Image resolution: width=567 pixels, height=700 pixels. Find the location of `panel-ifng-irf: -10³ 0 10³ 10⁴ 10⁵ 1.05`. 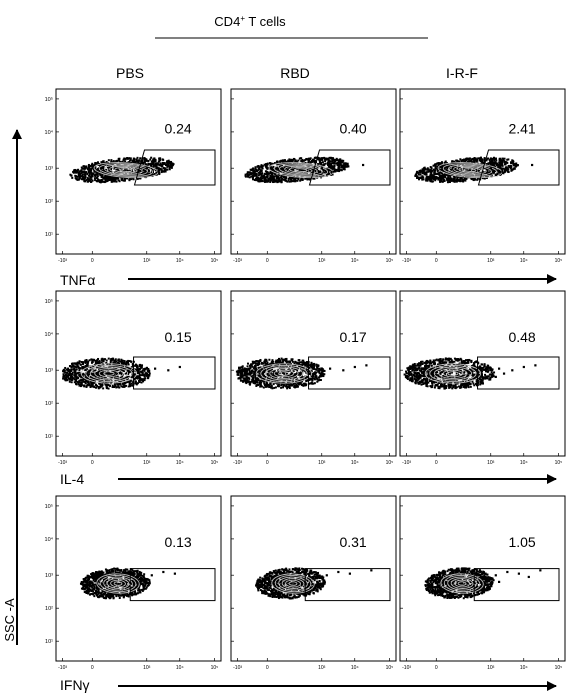

panel-ifng-irf: -10³ 0 10³ 10⁴ 10⁵ 1.05 is located at coordinates (482, 583).